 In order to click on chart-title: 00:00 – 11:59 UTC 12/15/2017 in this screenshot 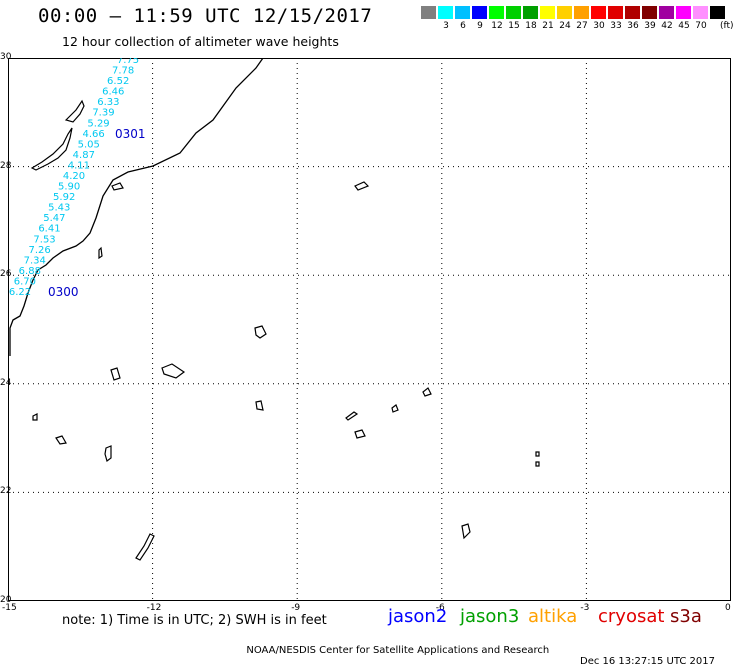, I will do `click(205, 16)`.